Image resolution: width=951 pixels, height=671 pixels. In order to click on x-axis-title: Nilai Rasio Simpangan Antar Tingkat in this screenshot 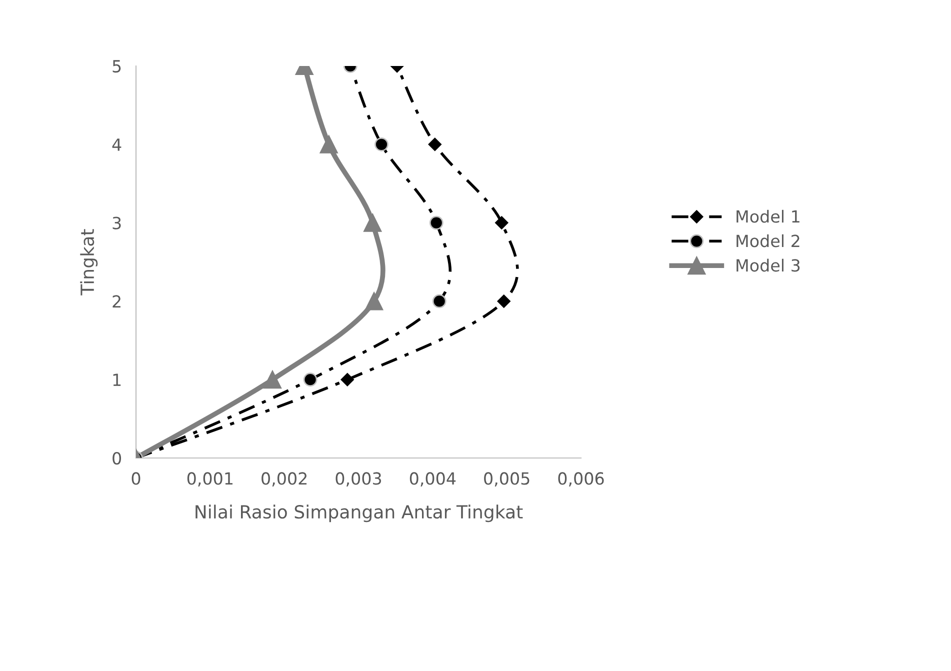, I will do `click(359, 513)`.